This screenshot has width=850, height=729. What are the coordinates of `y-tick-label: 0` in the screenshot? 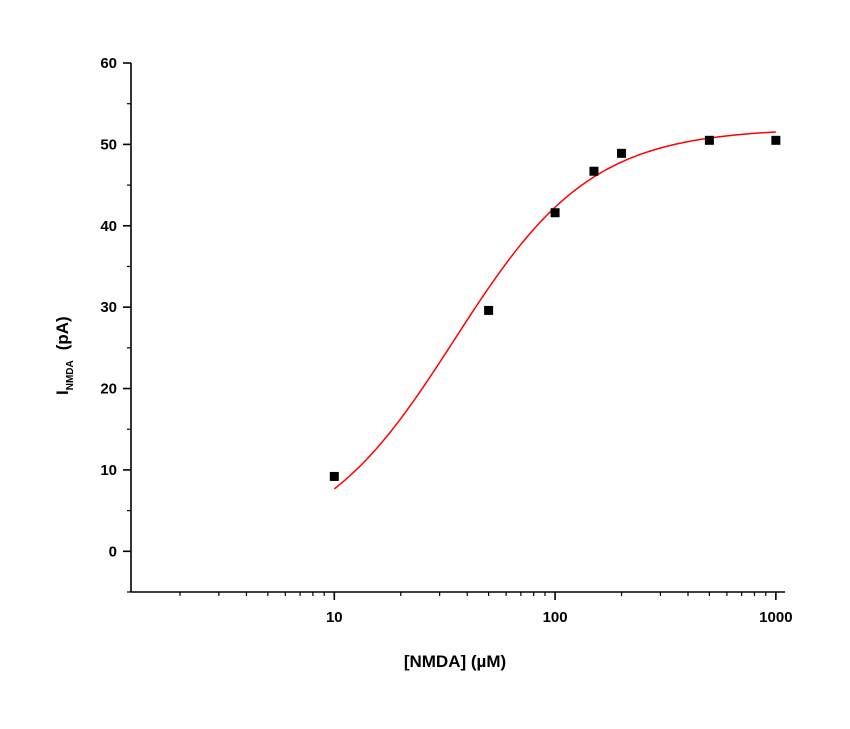 It's located at (113, 551).